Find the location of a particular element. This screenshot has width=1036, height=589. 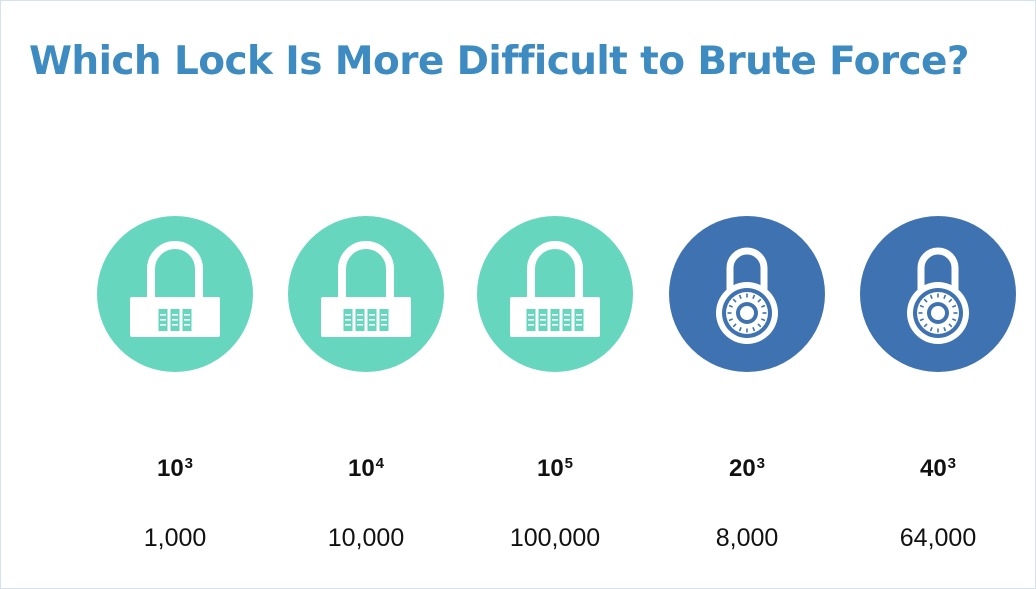

formula-base: 40 is located at coordinates (933, 468).